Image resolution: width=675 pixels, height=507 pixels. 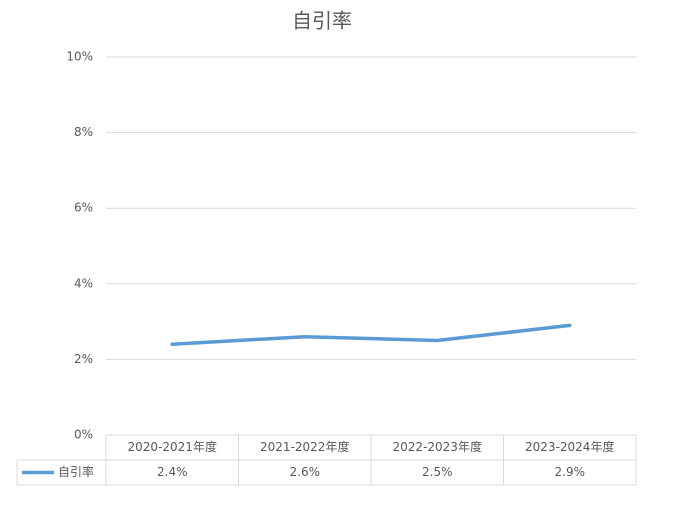 What do you see at coordinates (172, 472) in the screenshot?
I see `data-label: 2.4%` at bounding box center [172, 472].